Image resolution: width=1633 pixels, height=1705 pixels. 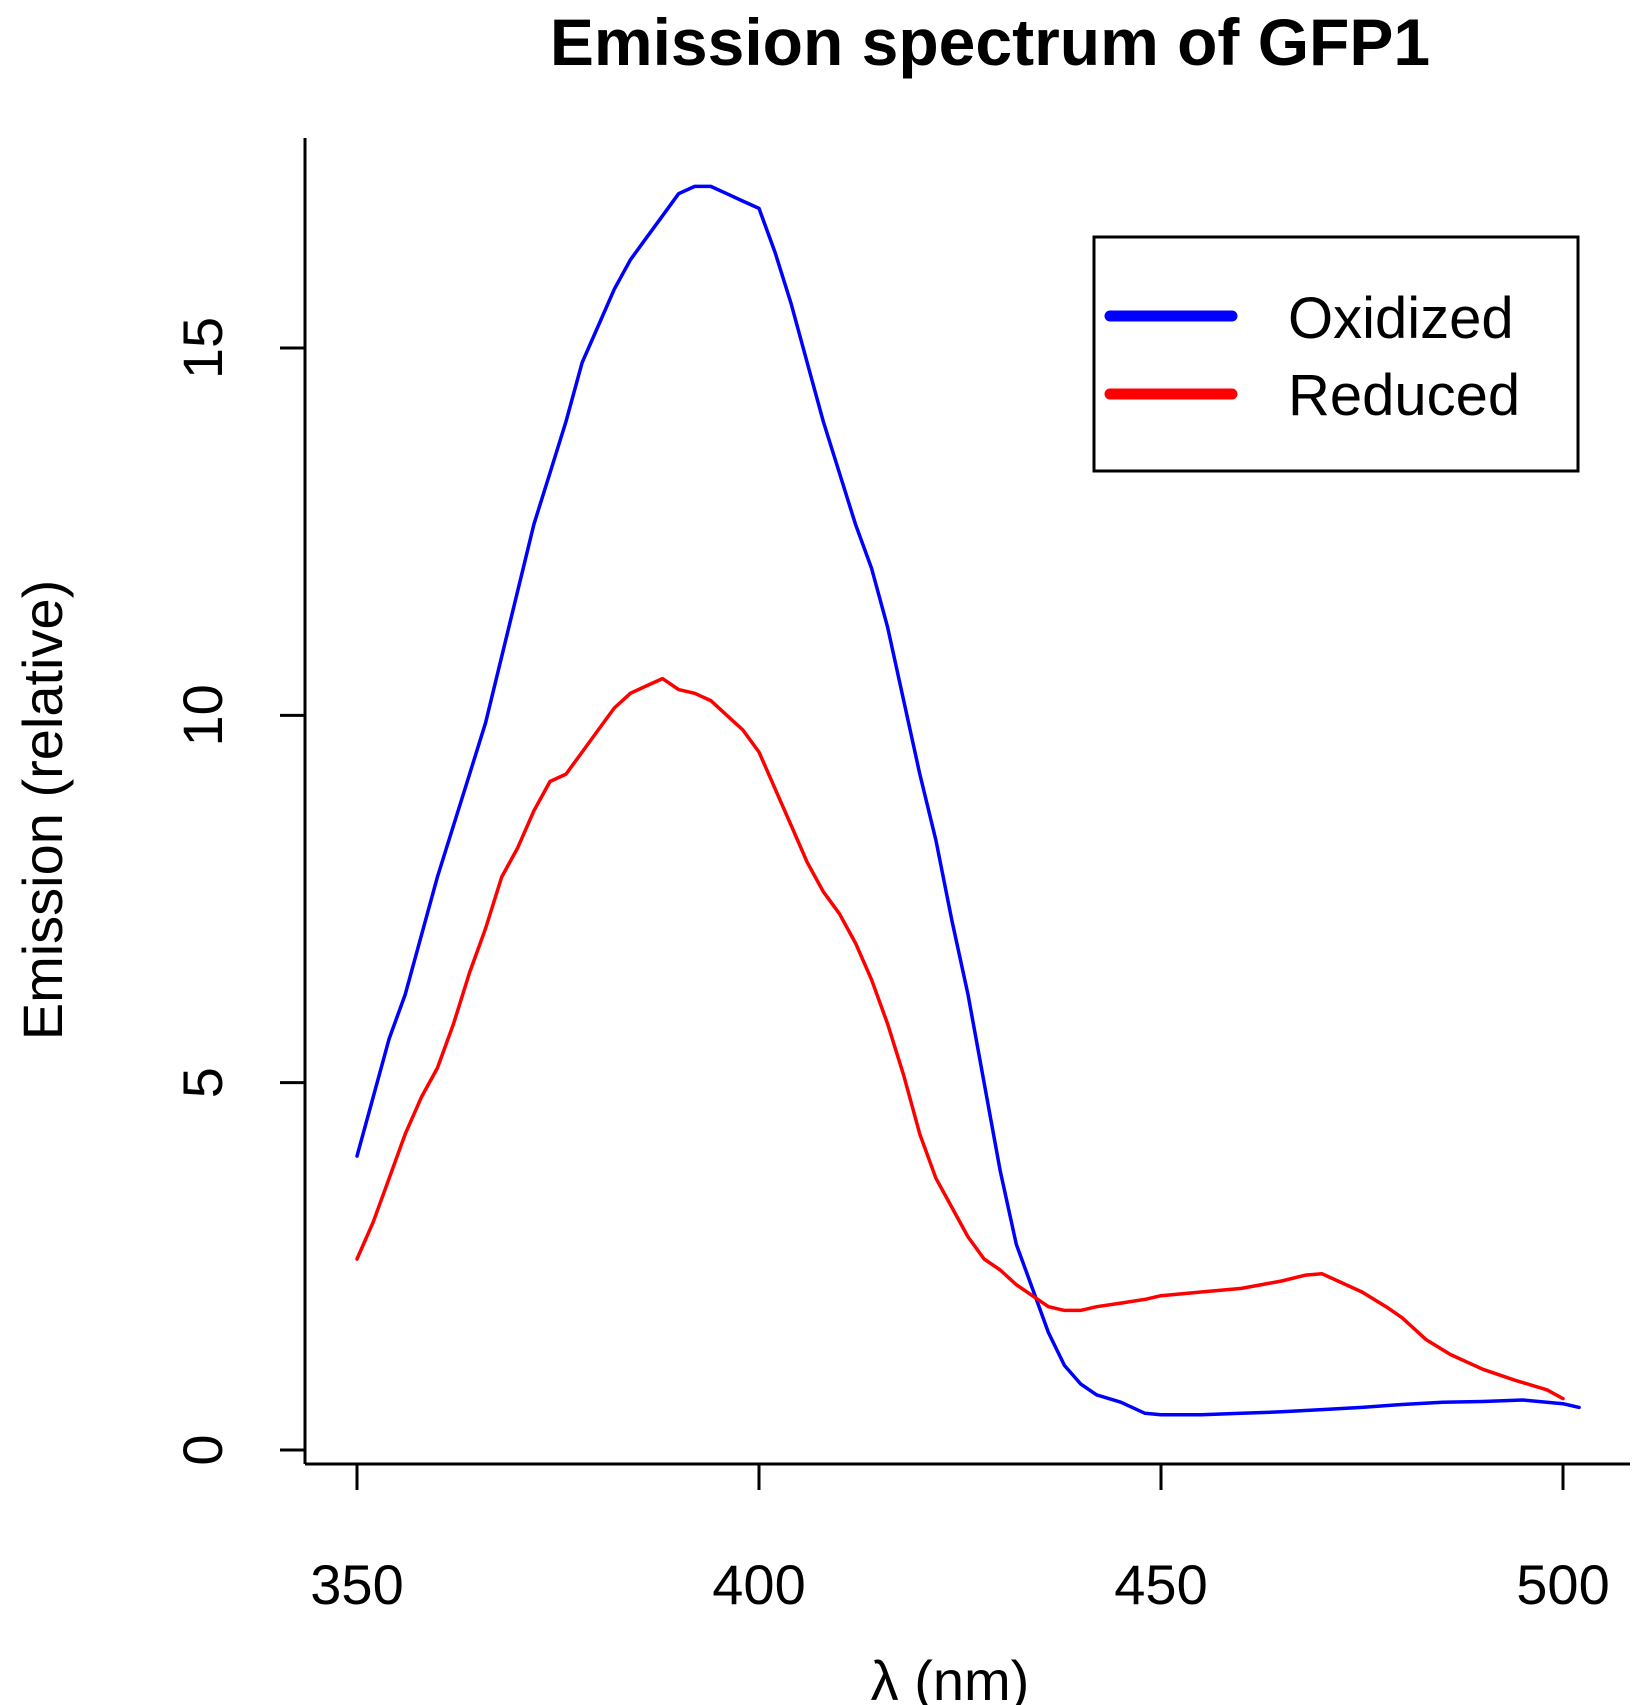 I want to click on chart-title: Emission spectrum of GFP1, so click(x=990, y=42).